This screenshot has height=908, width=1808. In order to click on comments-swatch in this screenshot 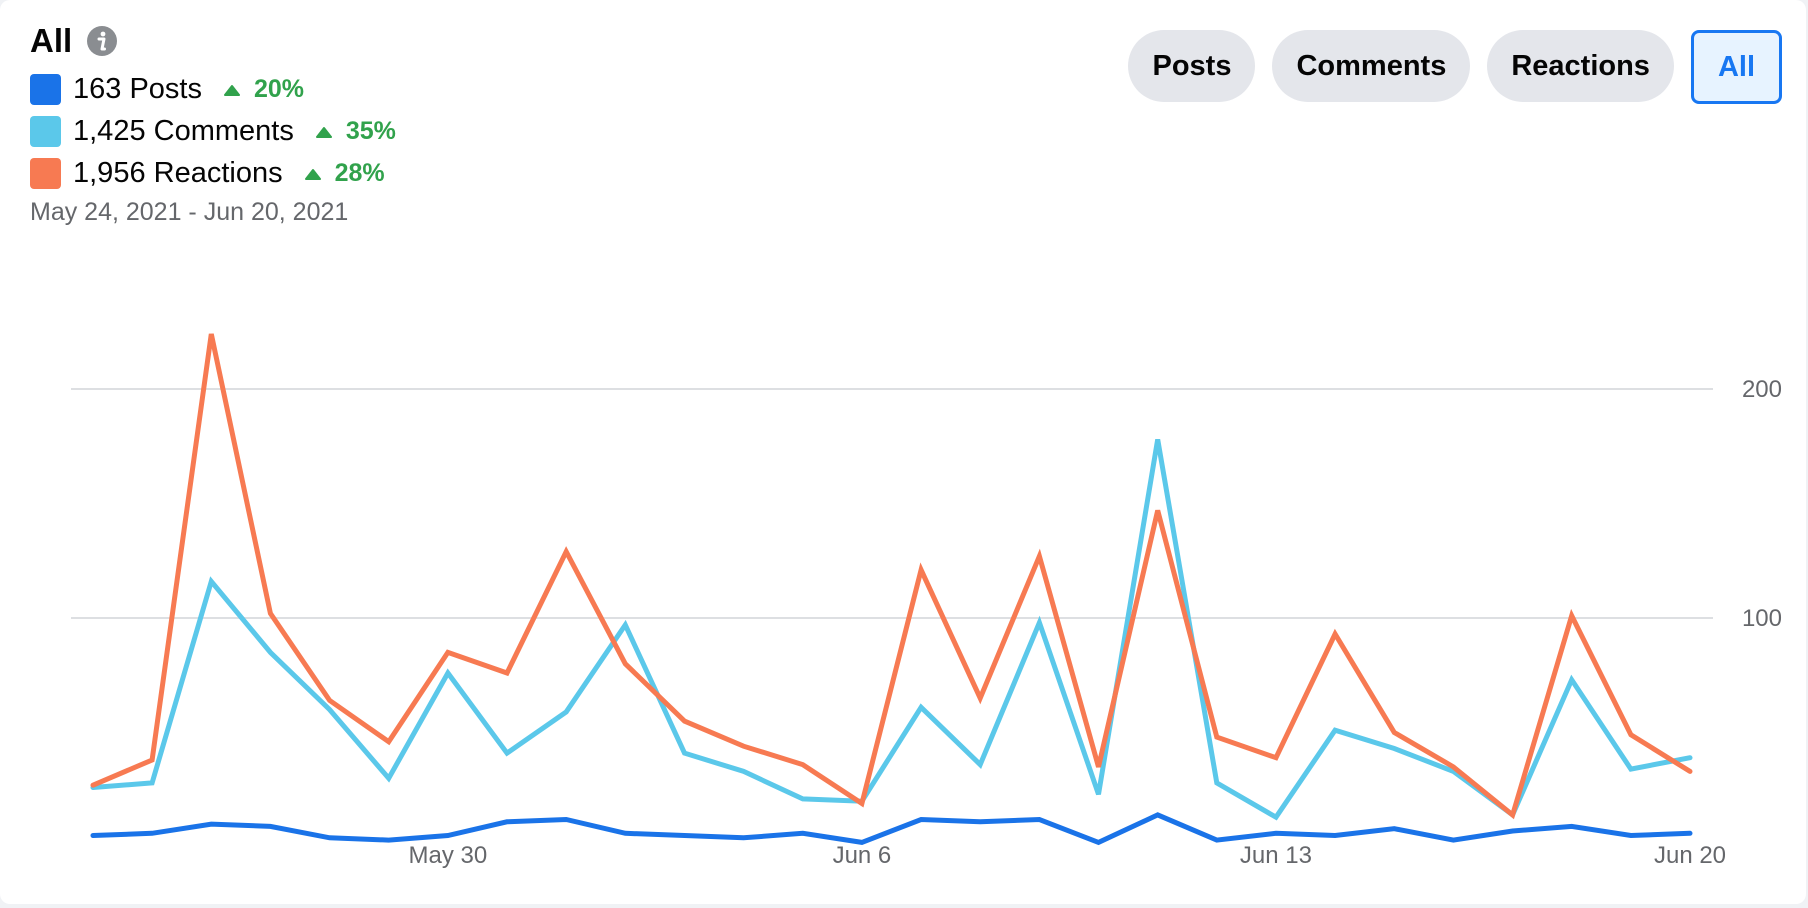, I will do `click(45, 131)`.